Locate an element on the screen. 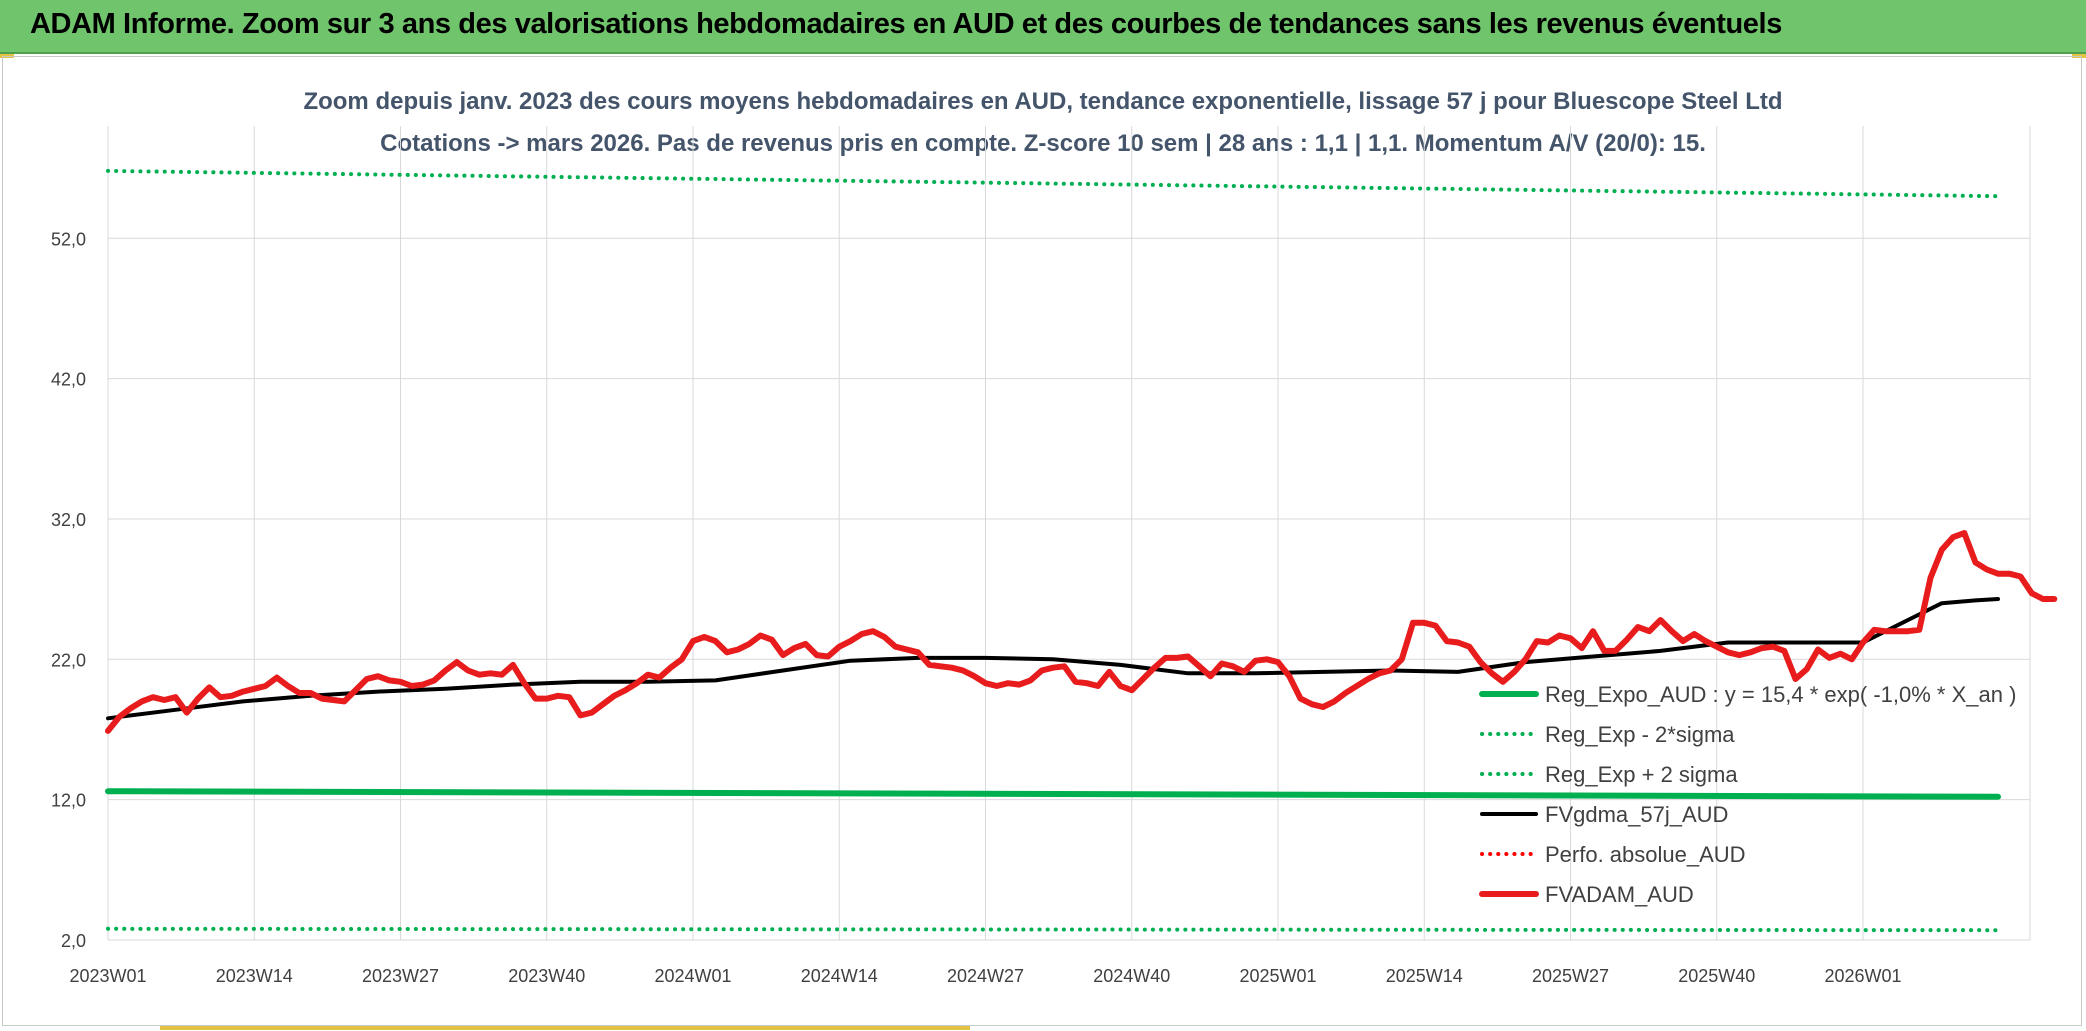 This screenshot has width=2086, height=1031. x-tick-label: 2025W40 is located at coordinates (1716, 976).